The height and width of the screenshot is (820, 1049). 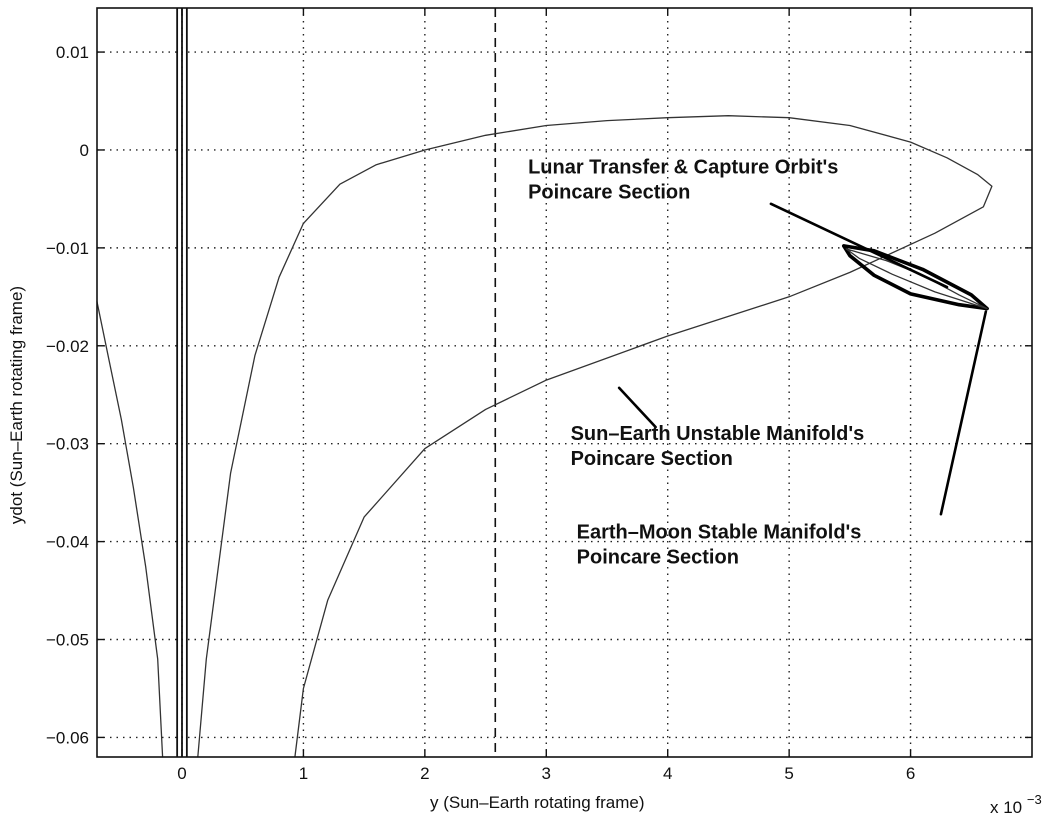 What do you see at coordinates (16, 405) in the screenshot?
I see `y-axis-label: ydot (Sun–Earth rotating frame)` at bounding box center [16, 405].